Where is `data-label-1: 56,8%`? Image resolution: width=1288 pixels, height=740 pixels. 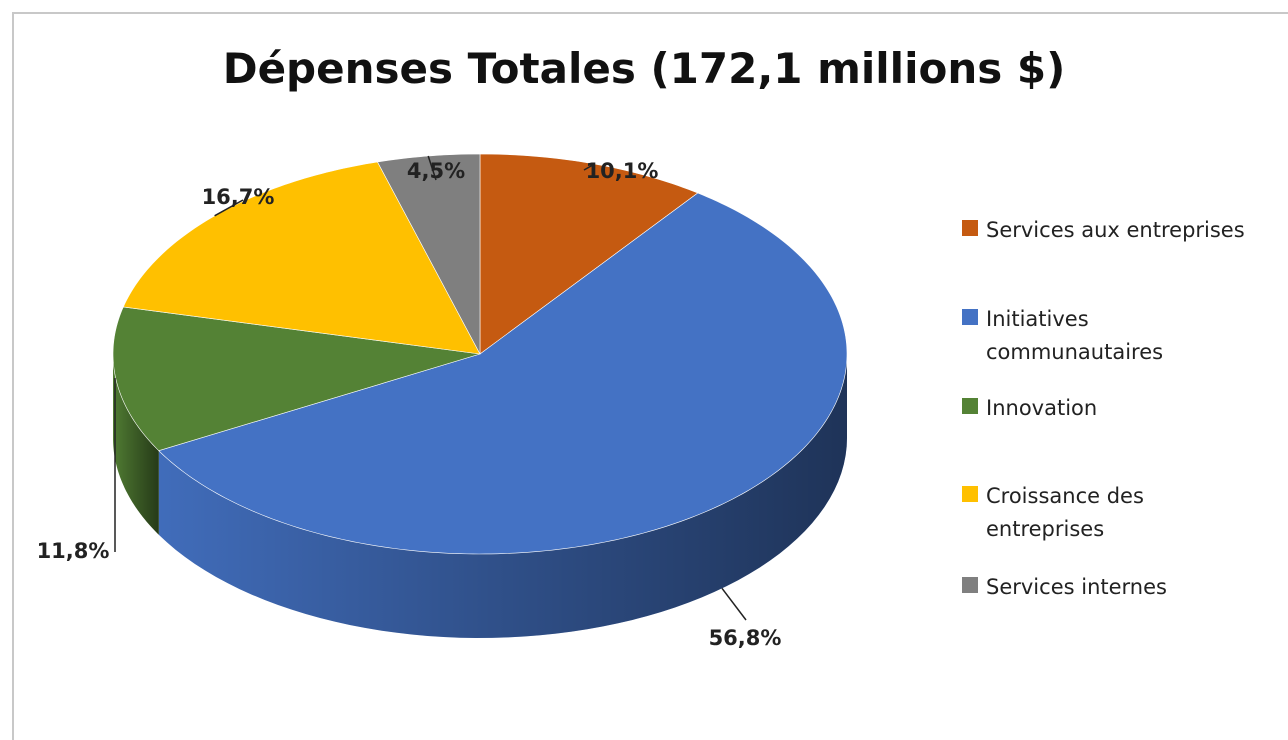
data-label-1: 56,8% is located at coordinates (745, 638).